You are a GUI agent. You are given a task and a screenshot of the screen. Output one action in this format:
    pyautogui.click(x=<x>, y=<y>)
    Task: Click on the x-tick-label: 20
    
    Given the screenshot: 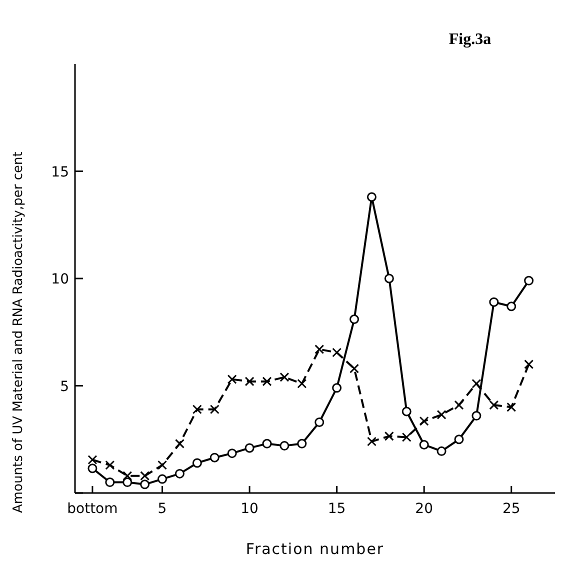 What is the action you would take?
    pyautogui.click(x=424, y=509)
    